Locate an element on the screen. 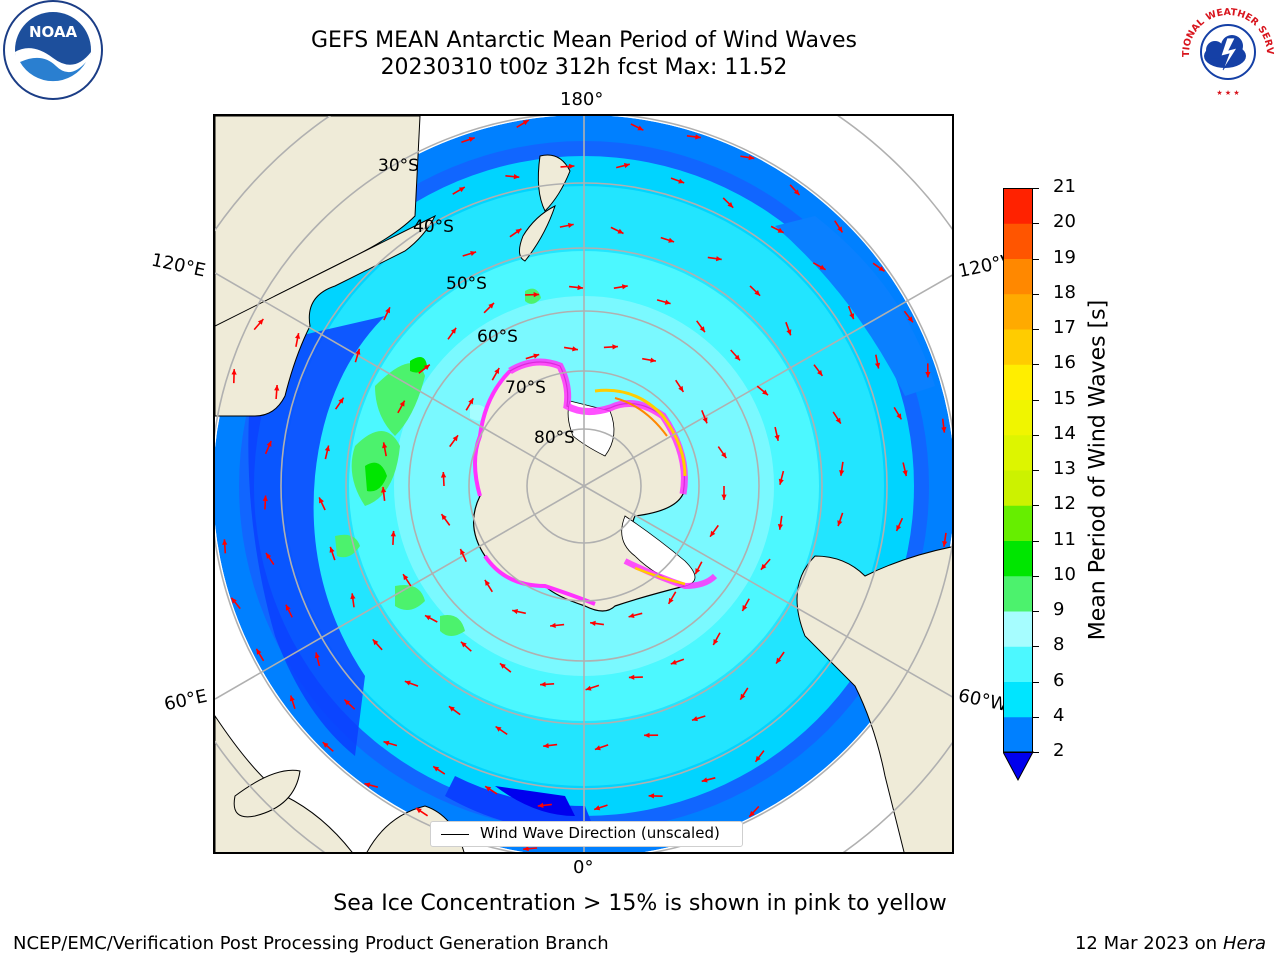 Image resolution: width=1280 pixels, height=960 pixels. lon-label-60w: 60°W is located at coordinates (983, 700).